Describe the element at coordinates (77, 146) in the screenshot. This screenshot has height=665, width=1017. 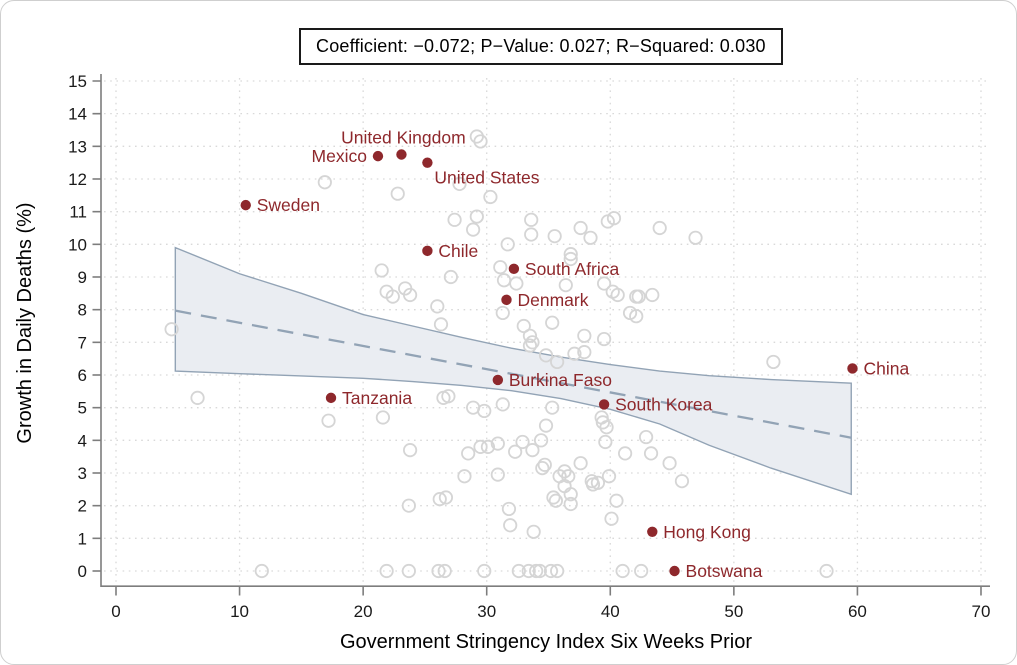
I see `y-tick-label: 13` at that location.